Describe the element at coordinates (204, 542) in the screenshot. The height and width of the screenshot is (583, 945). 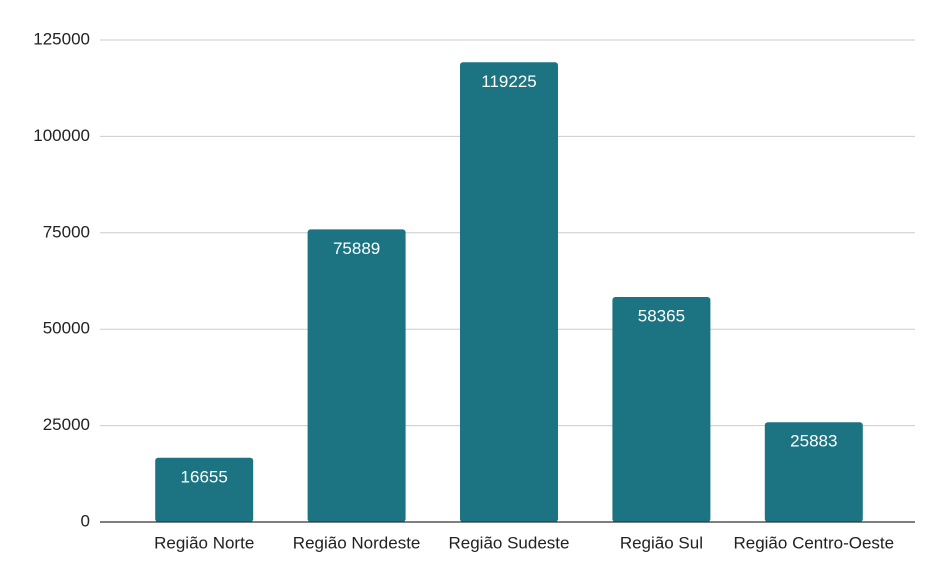
I see `x-tick-label: Região Norte` at that location.